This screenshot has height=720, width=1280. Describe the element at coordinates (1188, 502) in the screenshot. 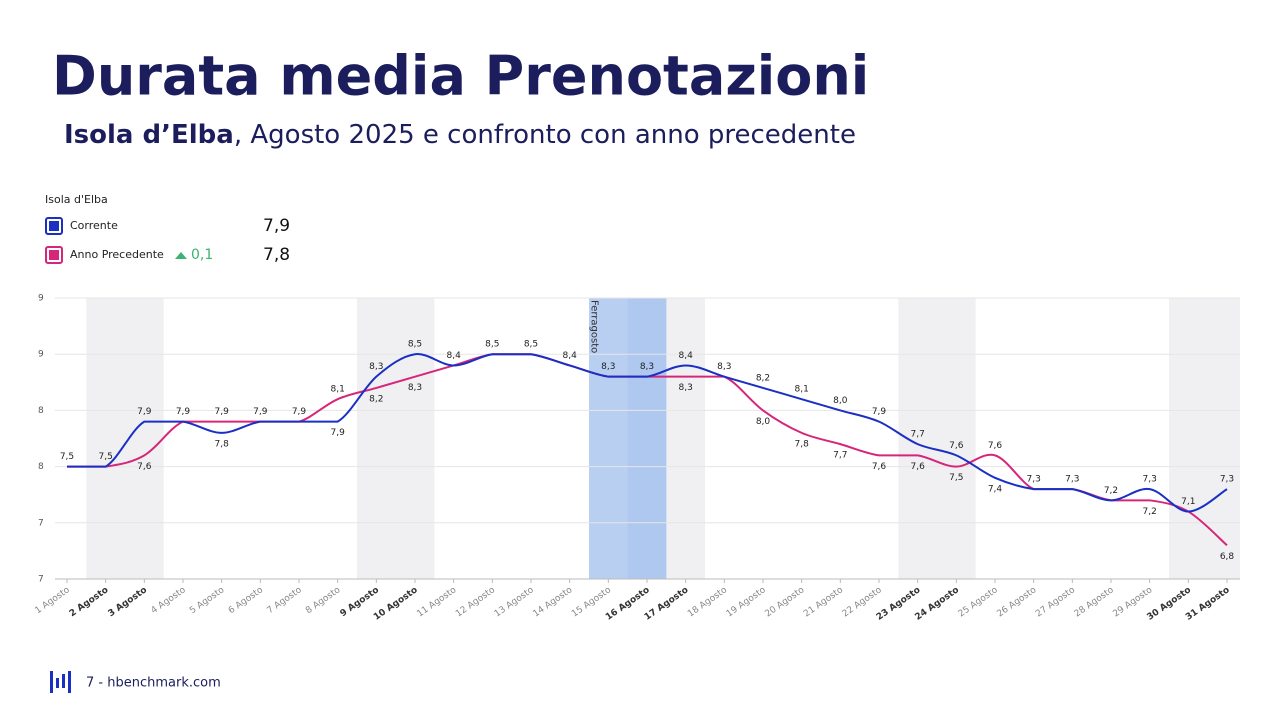

I see `data-label: 7,1` at that location.